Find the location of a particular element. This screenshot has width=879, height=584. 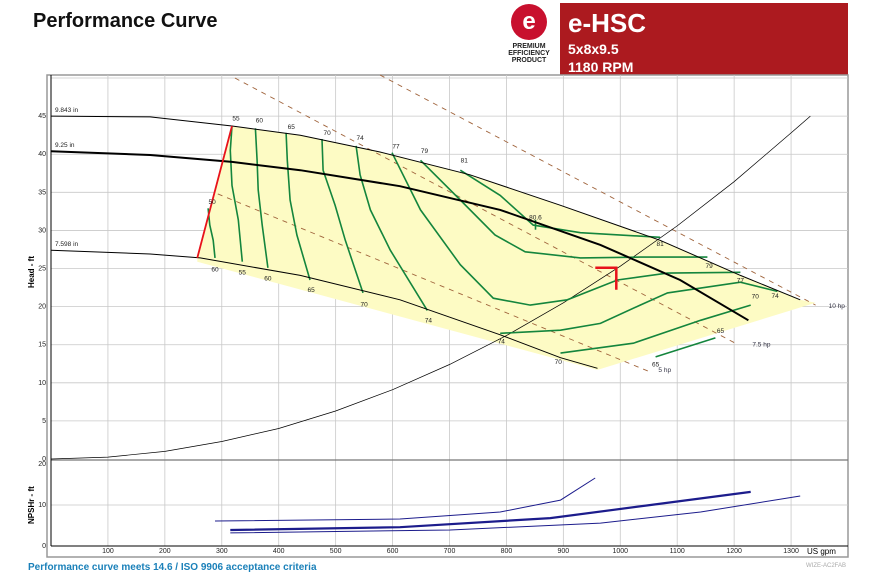

x-tick-label: 600 is located at coordinates (393, 551).